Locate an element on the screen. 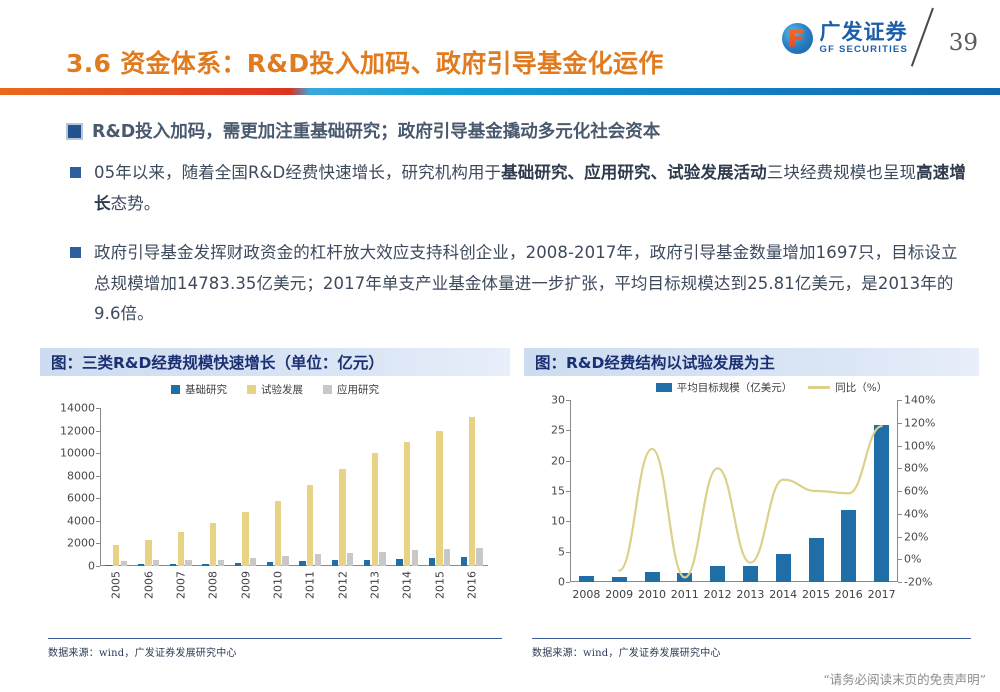 The width and height of the screenshot is (1000, 692). section-heading-text: R&D投入加码，需更加注重基础研究；政府引导基金撬动多元化社会资本 is located at coordinates (376, 132).